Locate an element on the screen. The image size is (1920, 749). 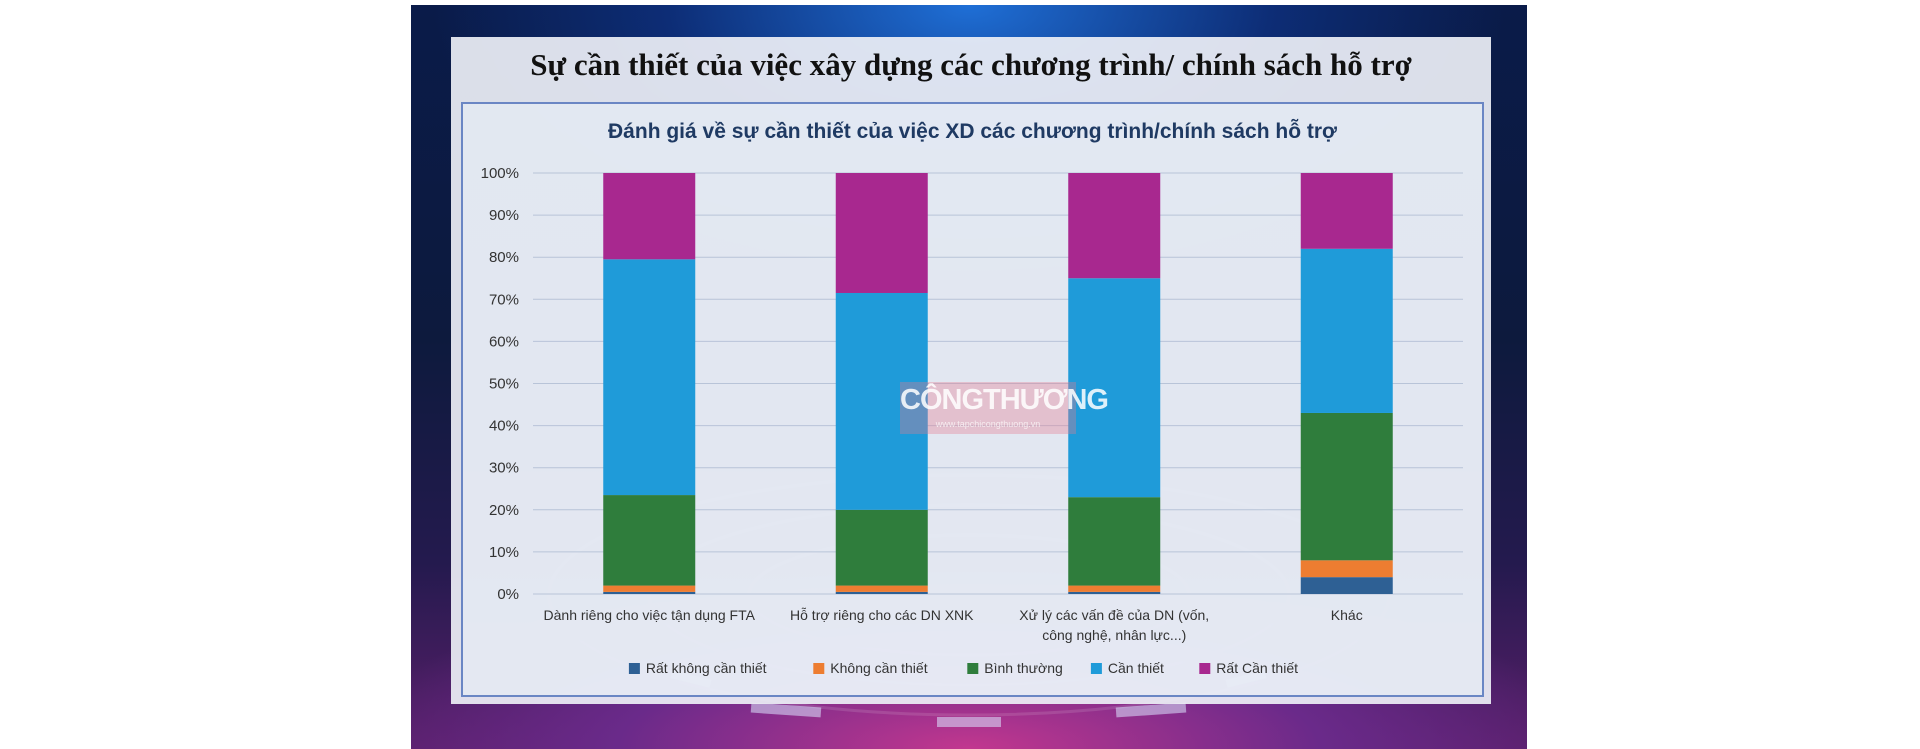
watermark-text: CÔNGTHƯƠNG is located at coordinates (1004, 400).